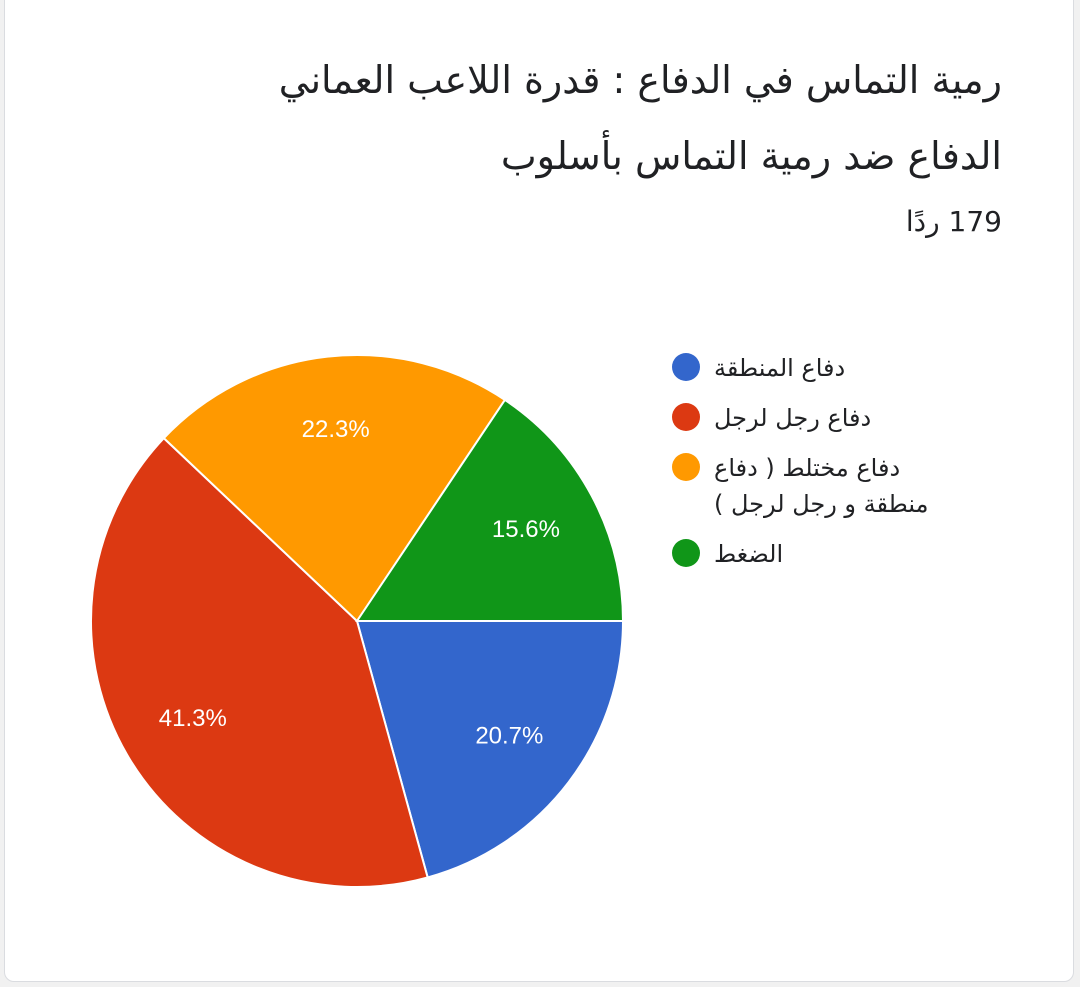 This screenshot has height=987, width=1080. Describe the element at coordinates (822, 554) in the screenshot. I see `legend-item: الضغط` at that location.